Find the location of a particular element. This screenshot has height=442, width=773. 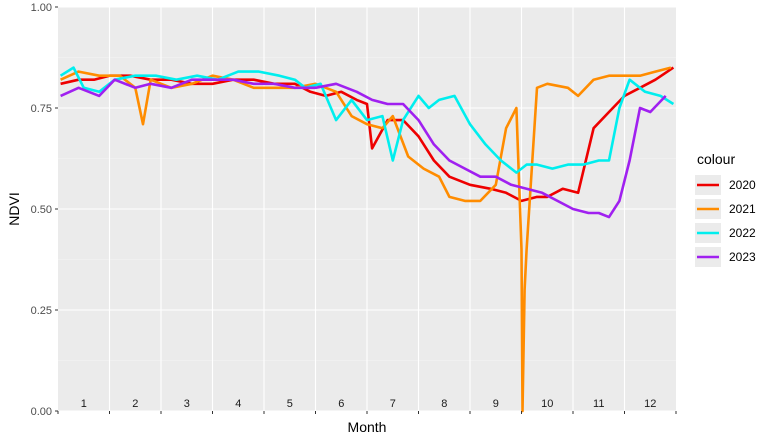

y-tick-label: 0.25 is located at coordinates (41, 311).